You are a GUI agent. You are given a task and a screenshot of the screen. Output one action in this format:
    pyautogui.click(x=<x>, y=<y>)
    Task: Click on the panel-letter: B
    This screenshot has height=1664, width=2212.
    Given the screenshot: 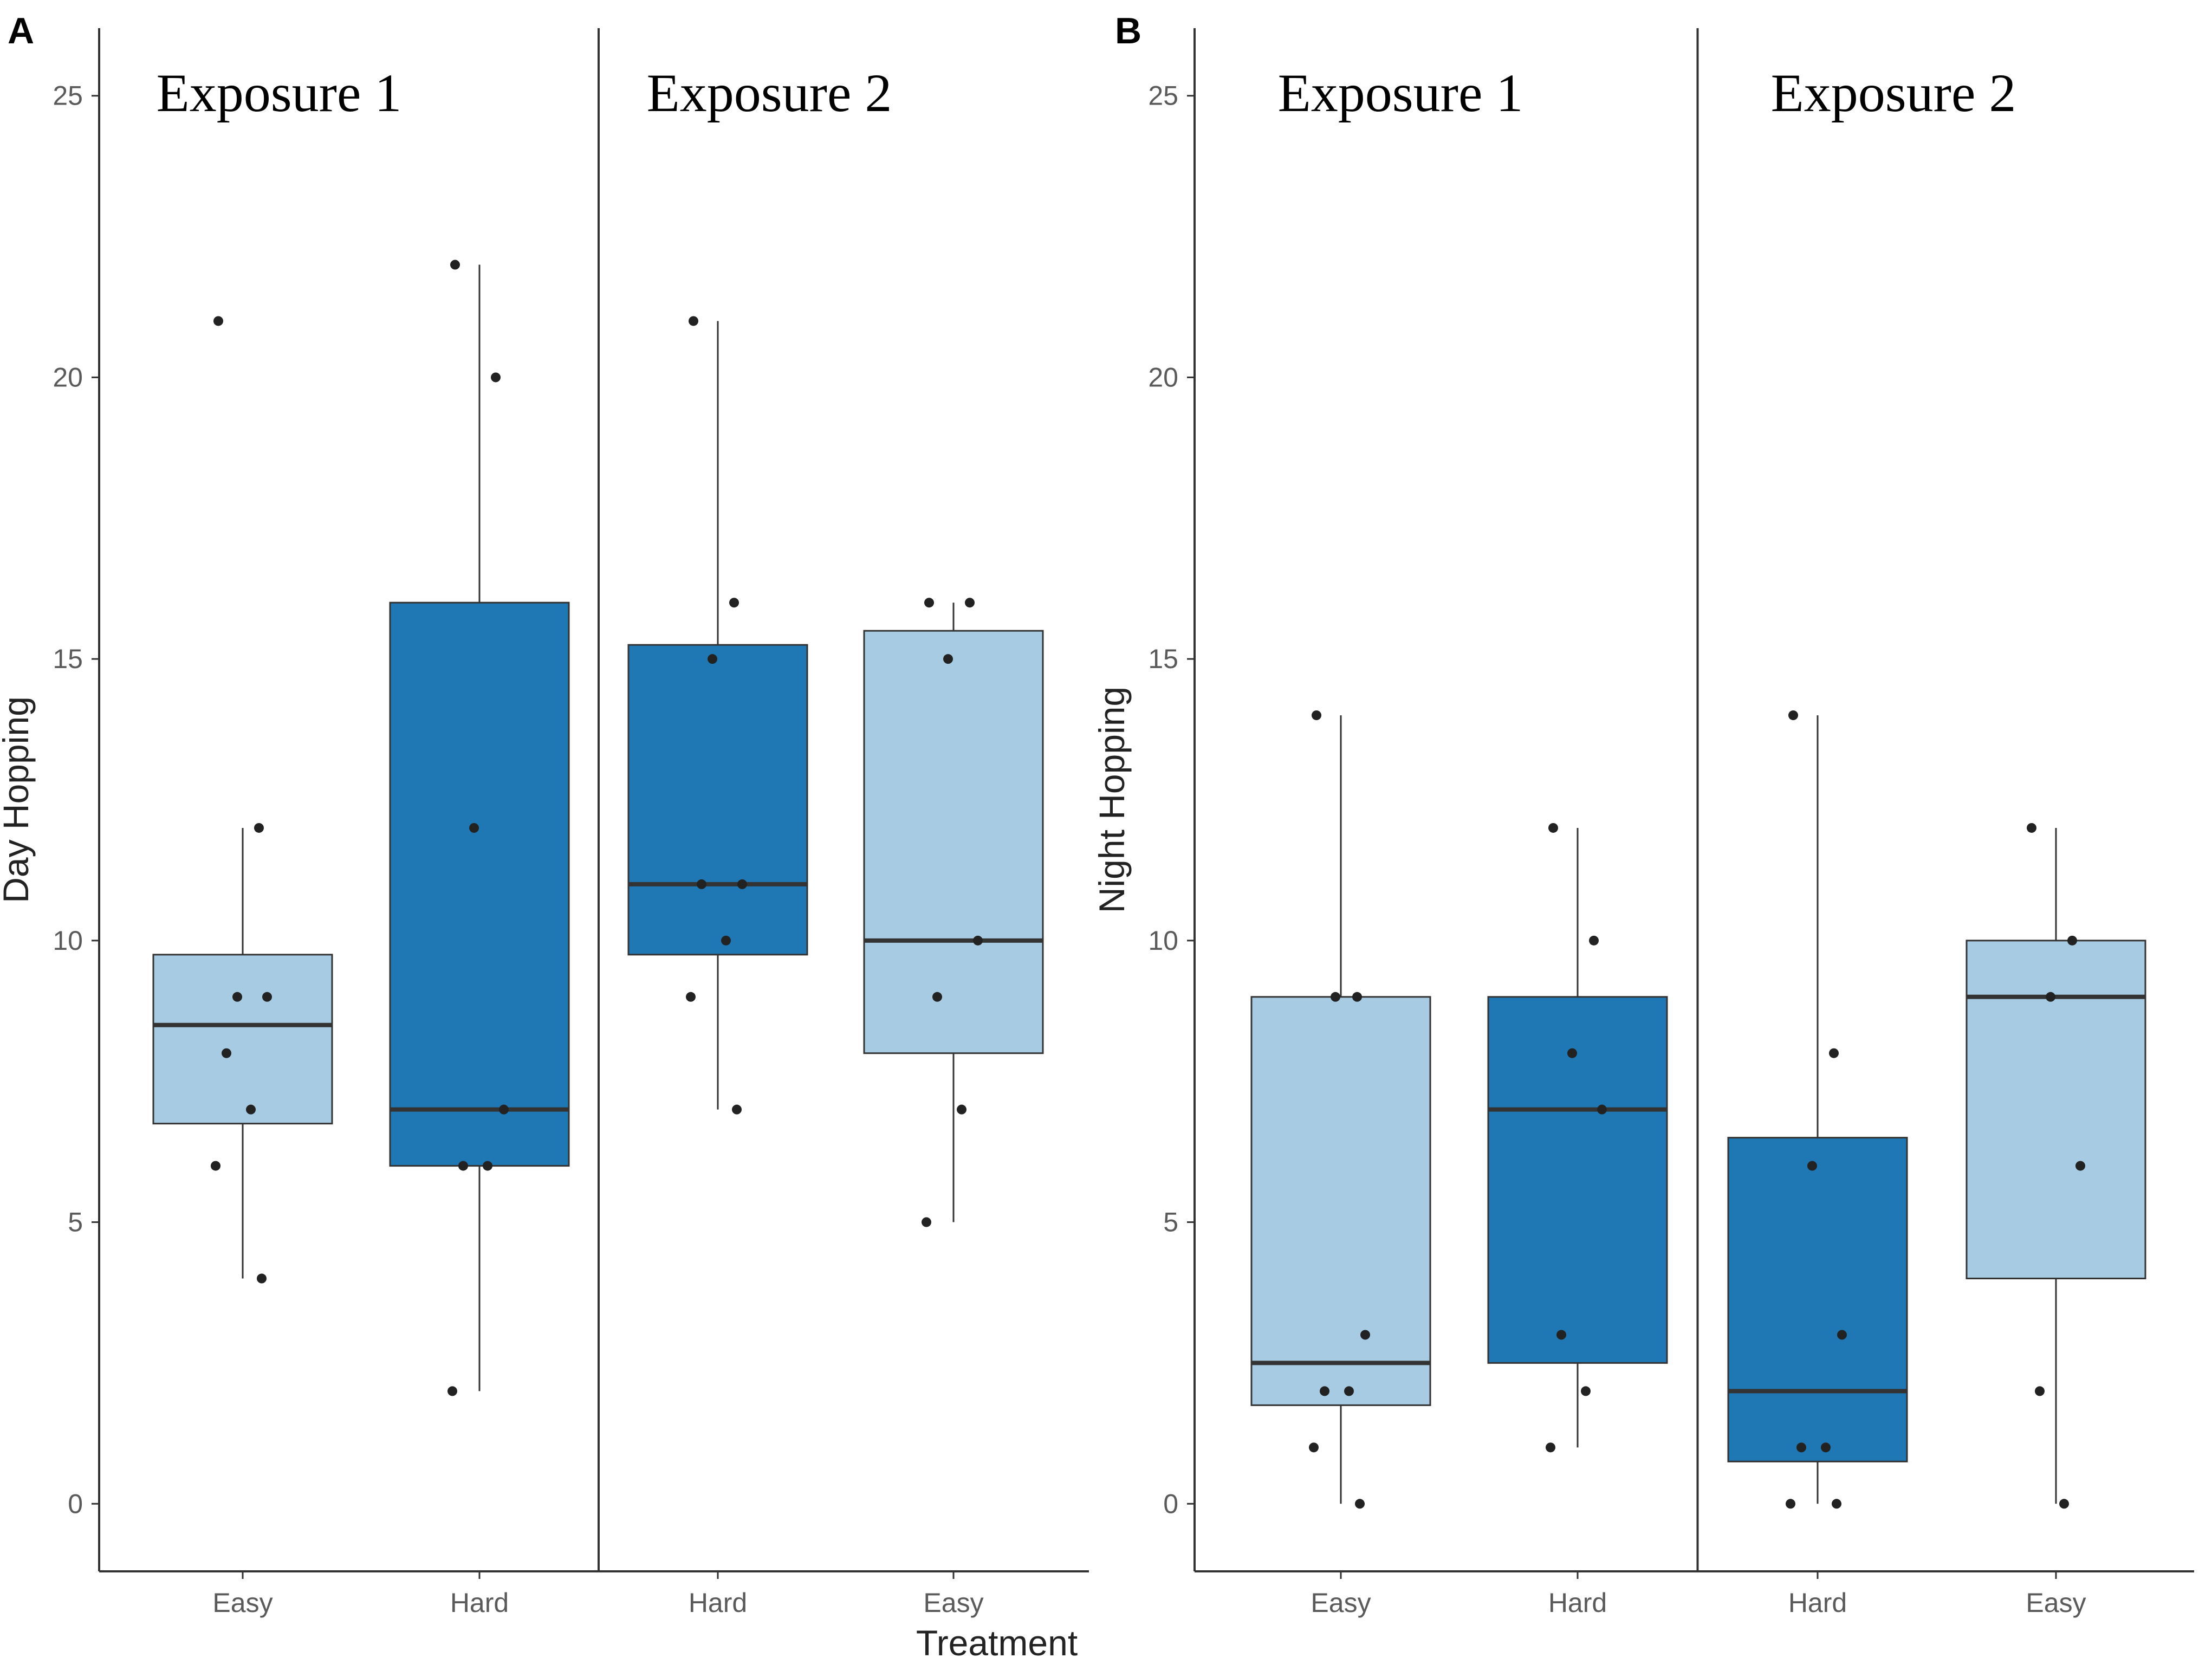 What is the action you would take?
    pyautogui.click(x=1128, y=30)
    